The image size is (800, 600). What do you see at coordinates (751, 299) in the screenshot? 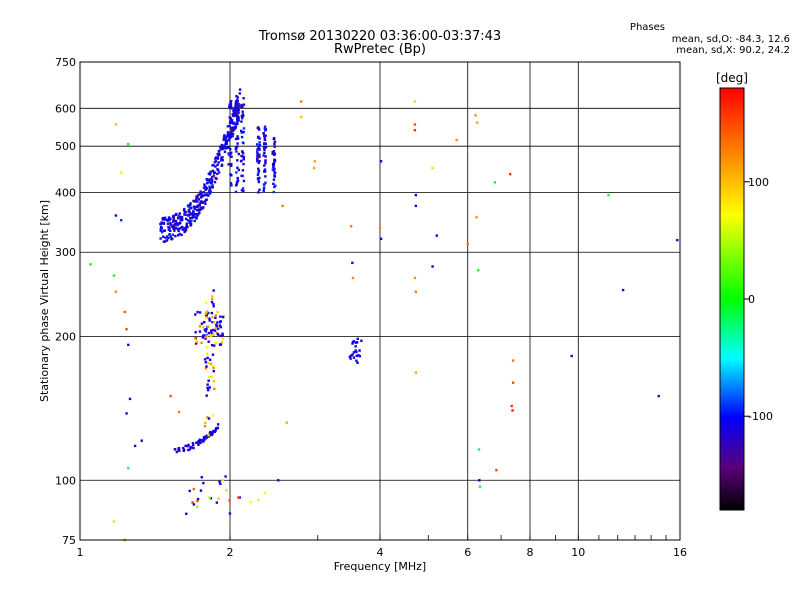
I see `colorbar-tick-label: 0` at bounding box center [751, 299].